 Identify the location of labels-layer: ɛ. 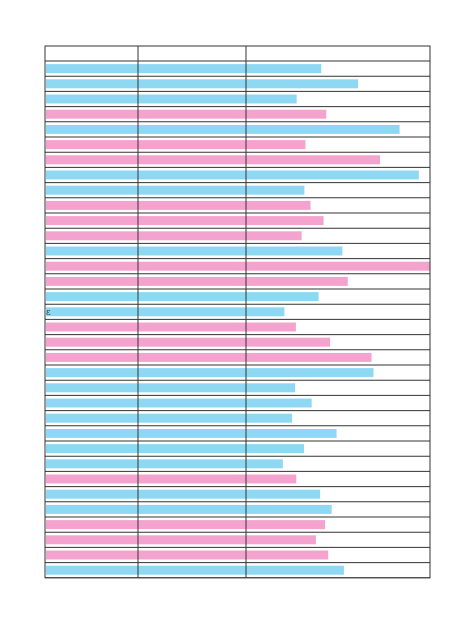
(48, 313).